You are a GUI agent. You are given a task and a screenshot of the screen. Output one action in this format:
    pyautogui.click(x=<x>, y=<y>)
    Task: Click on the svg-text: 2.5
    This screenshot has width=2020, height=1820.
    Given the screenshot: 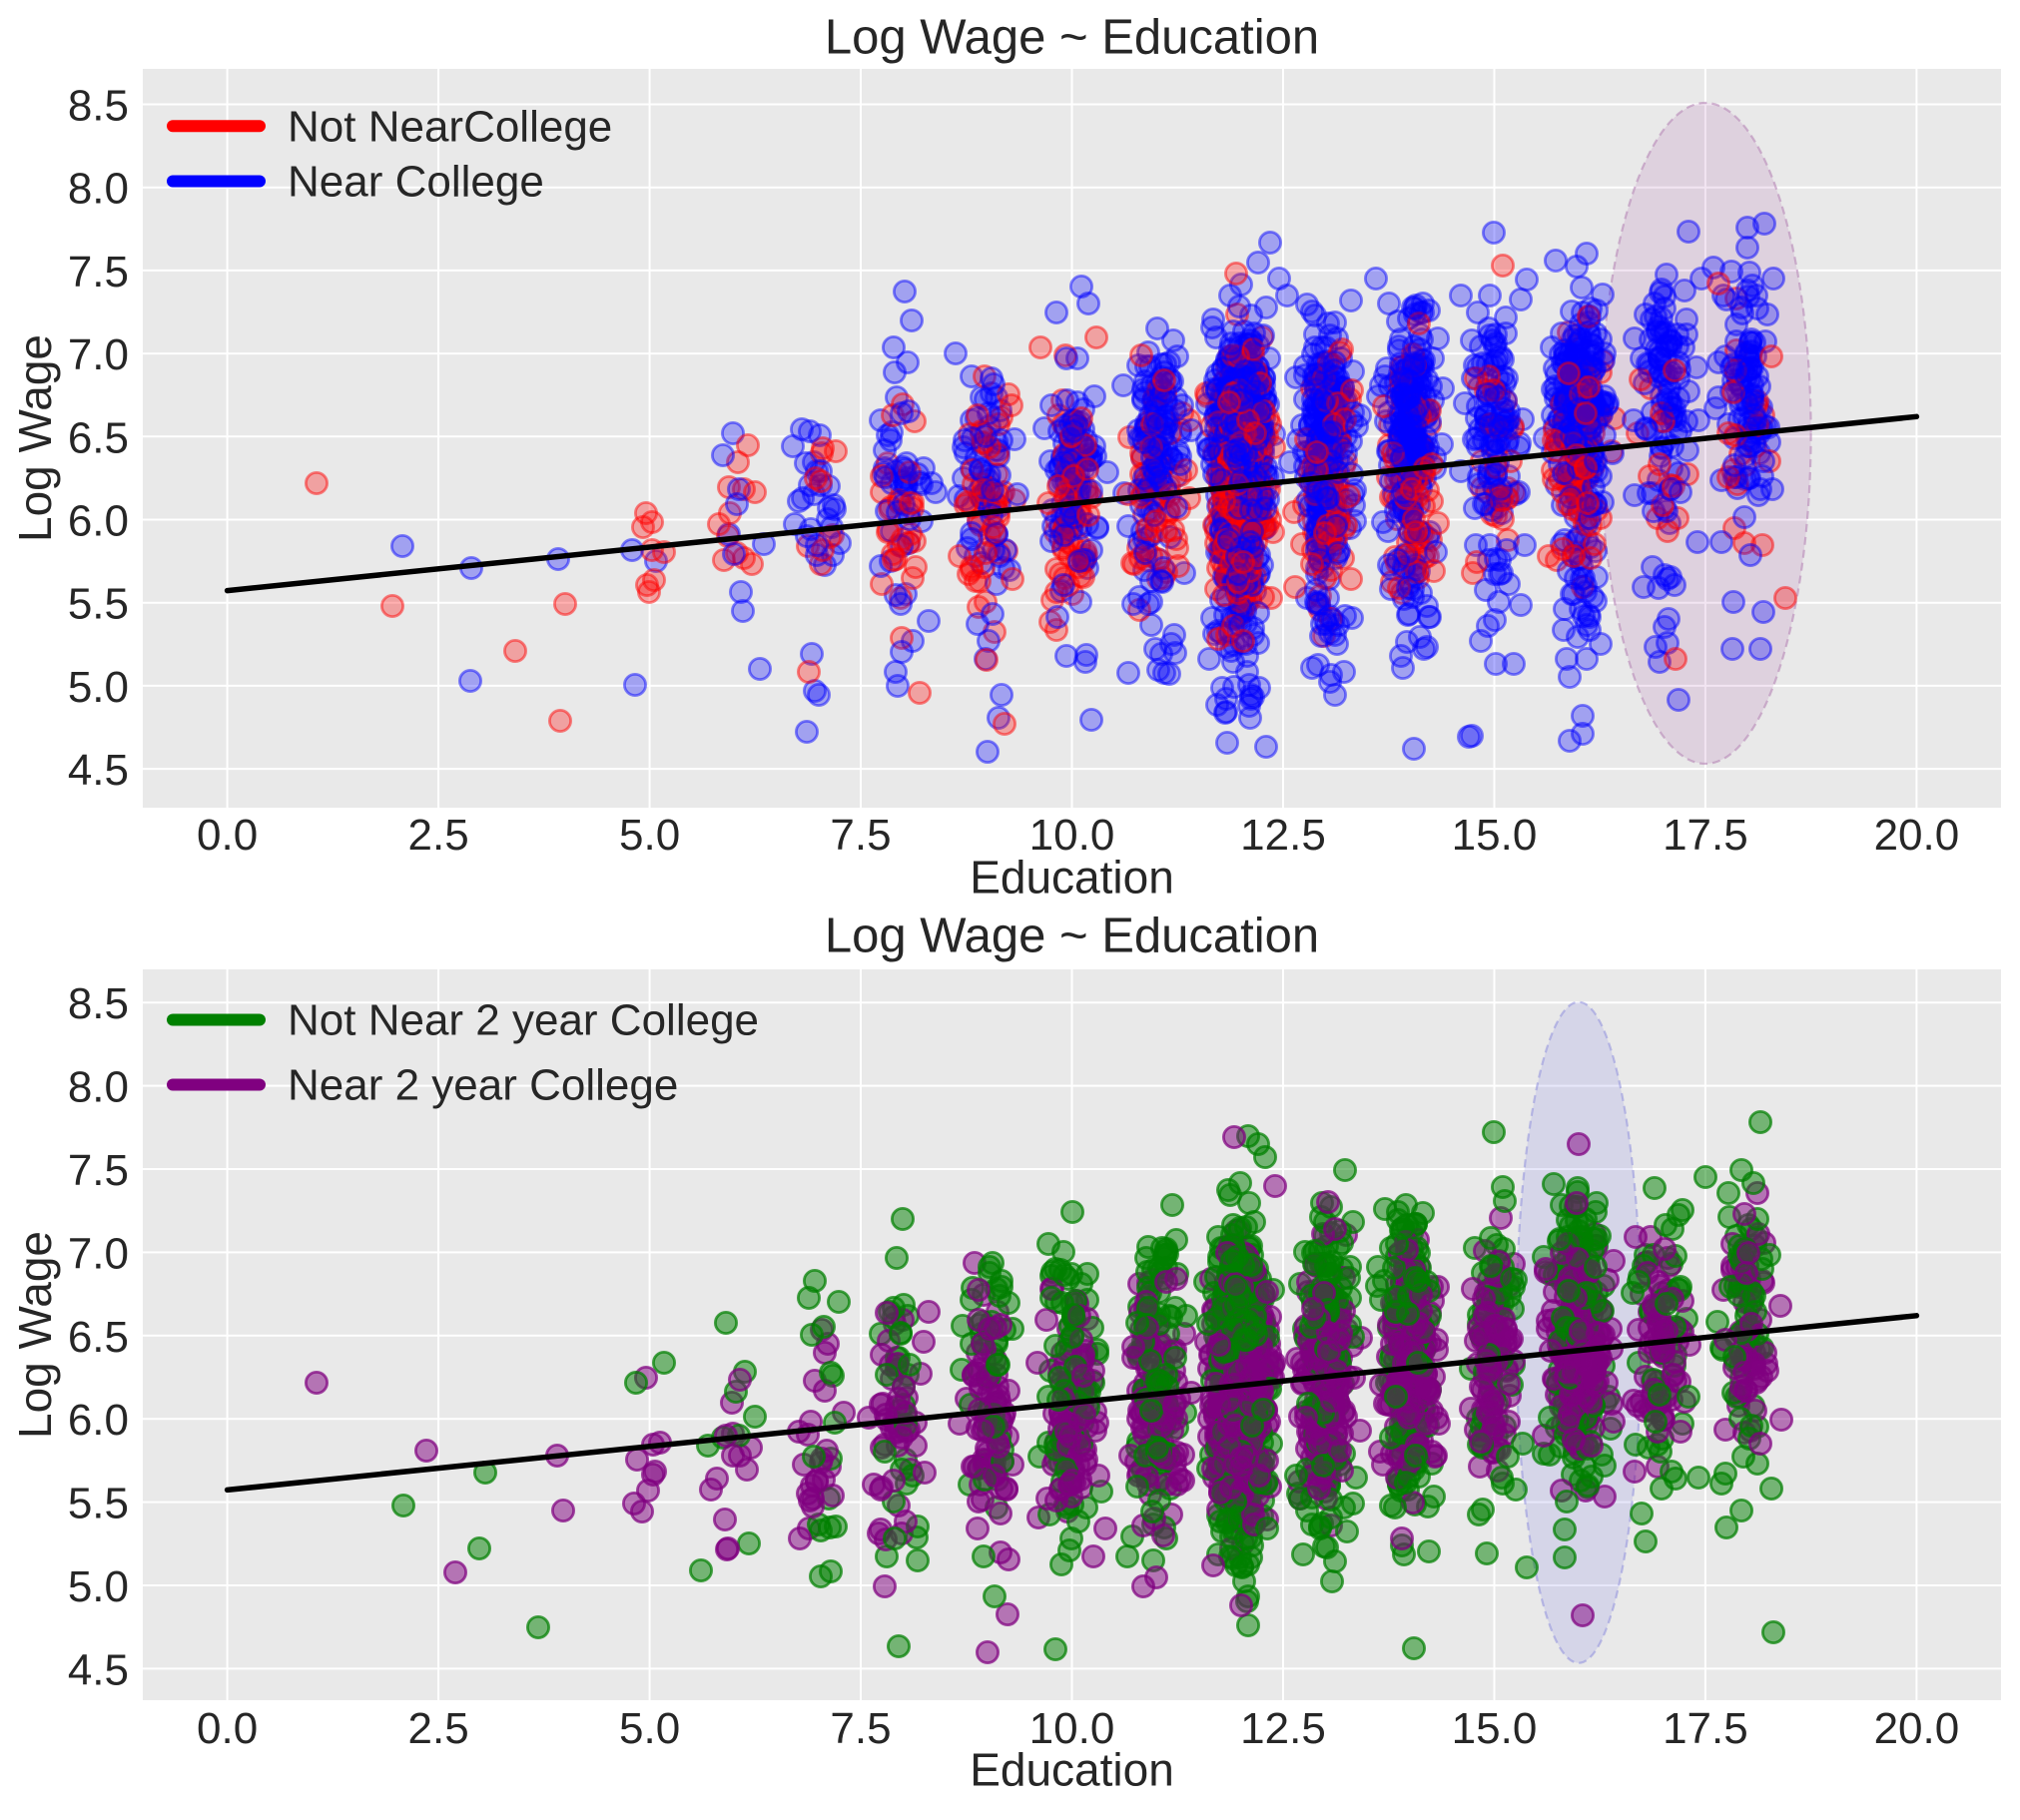 What is the action you would take?
    pyautogui.click(x=438, y=835)
    